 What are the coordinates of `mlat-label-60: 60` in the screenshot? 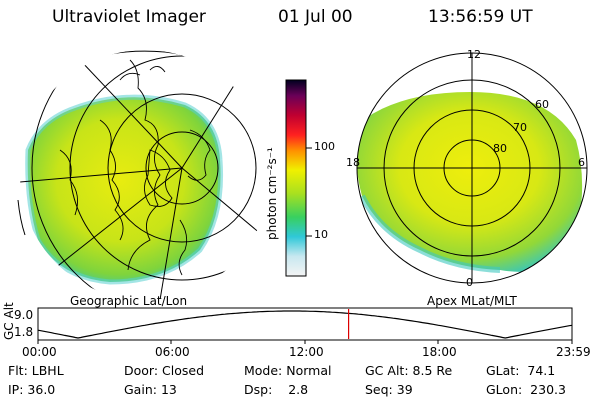 It's located at (542, 104).